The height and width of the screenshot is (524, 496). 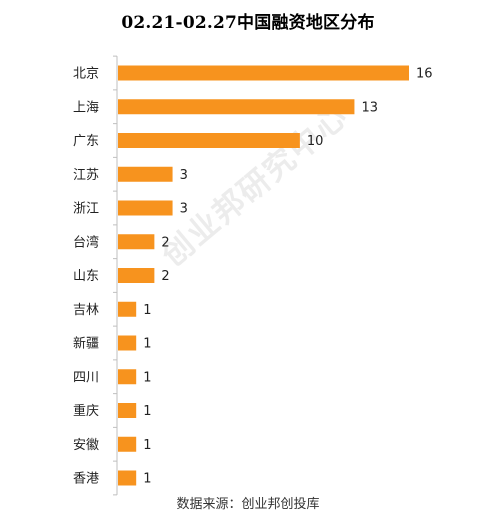 I want to click on category-label: 新疆, so click(x=86, y=344).